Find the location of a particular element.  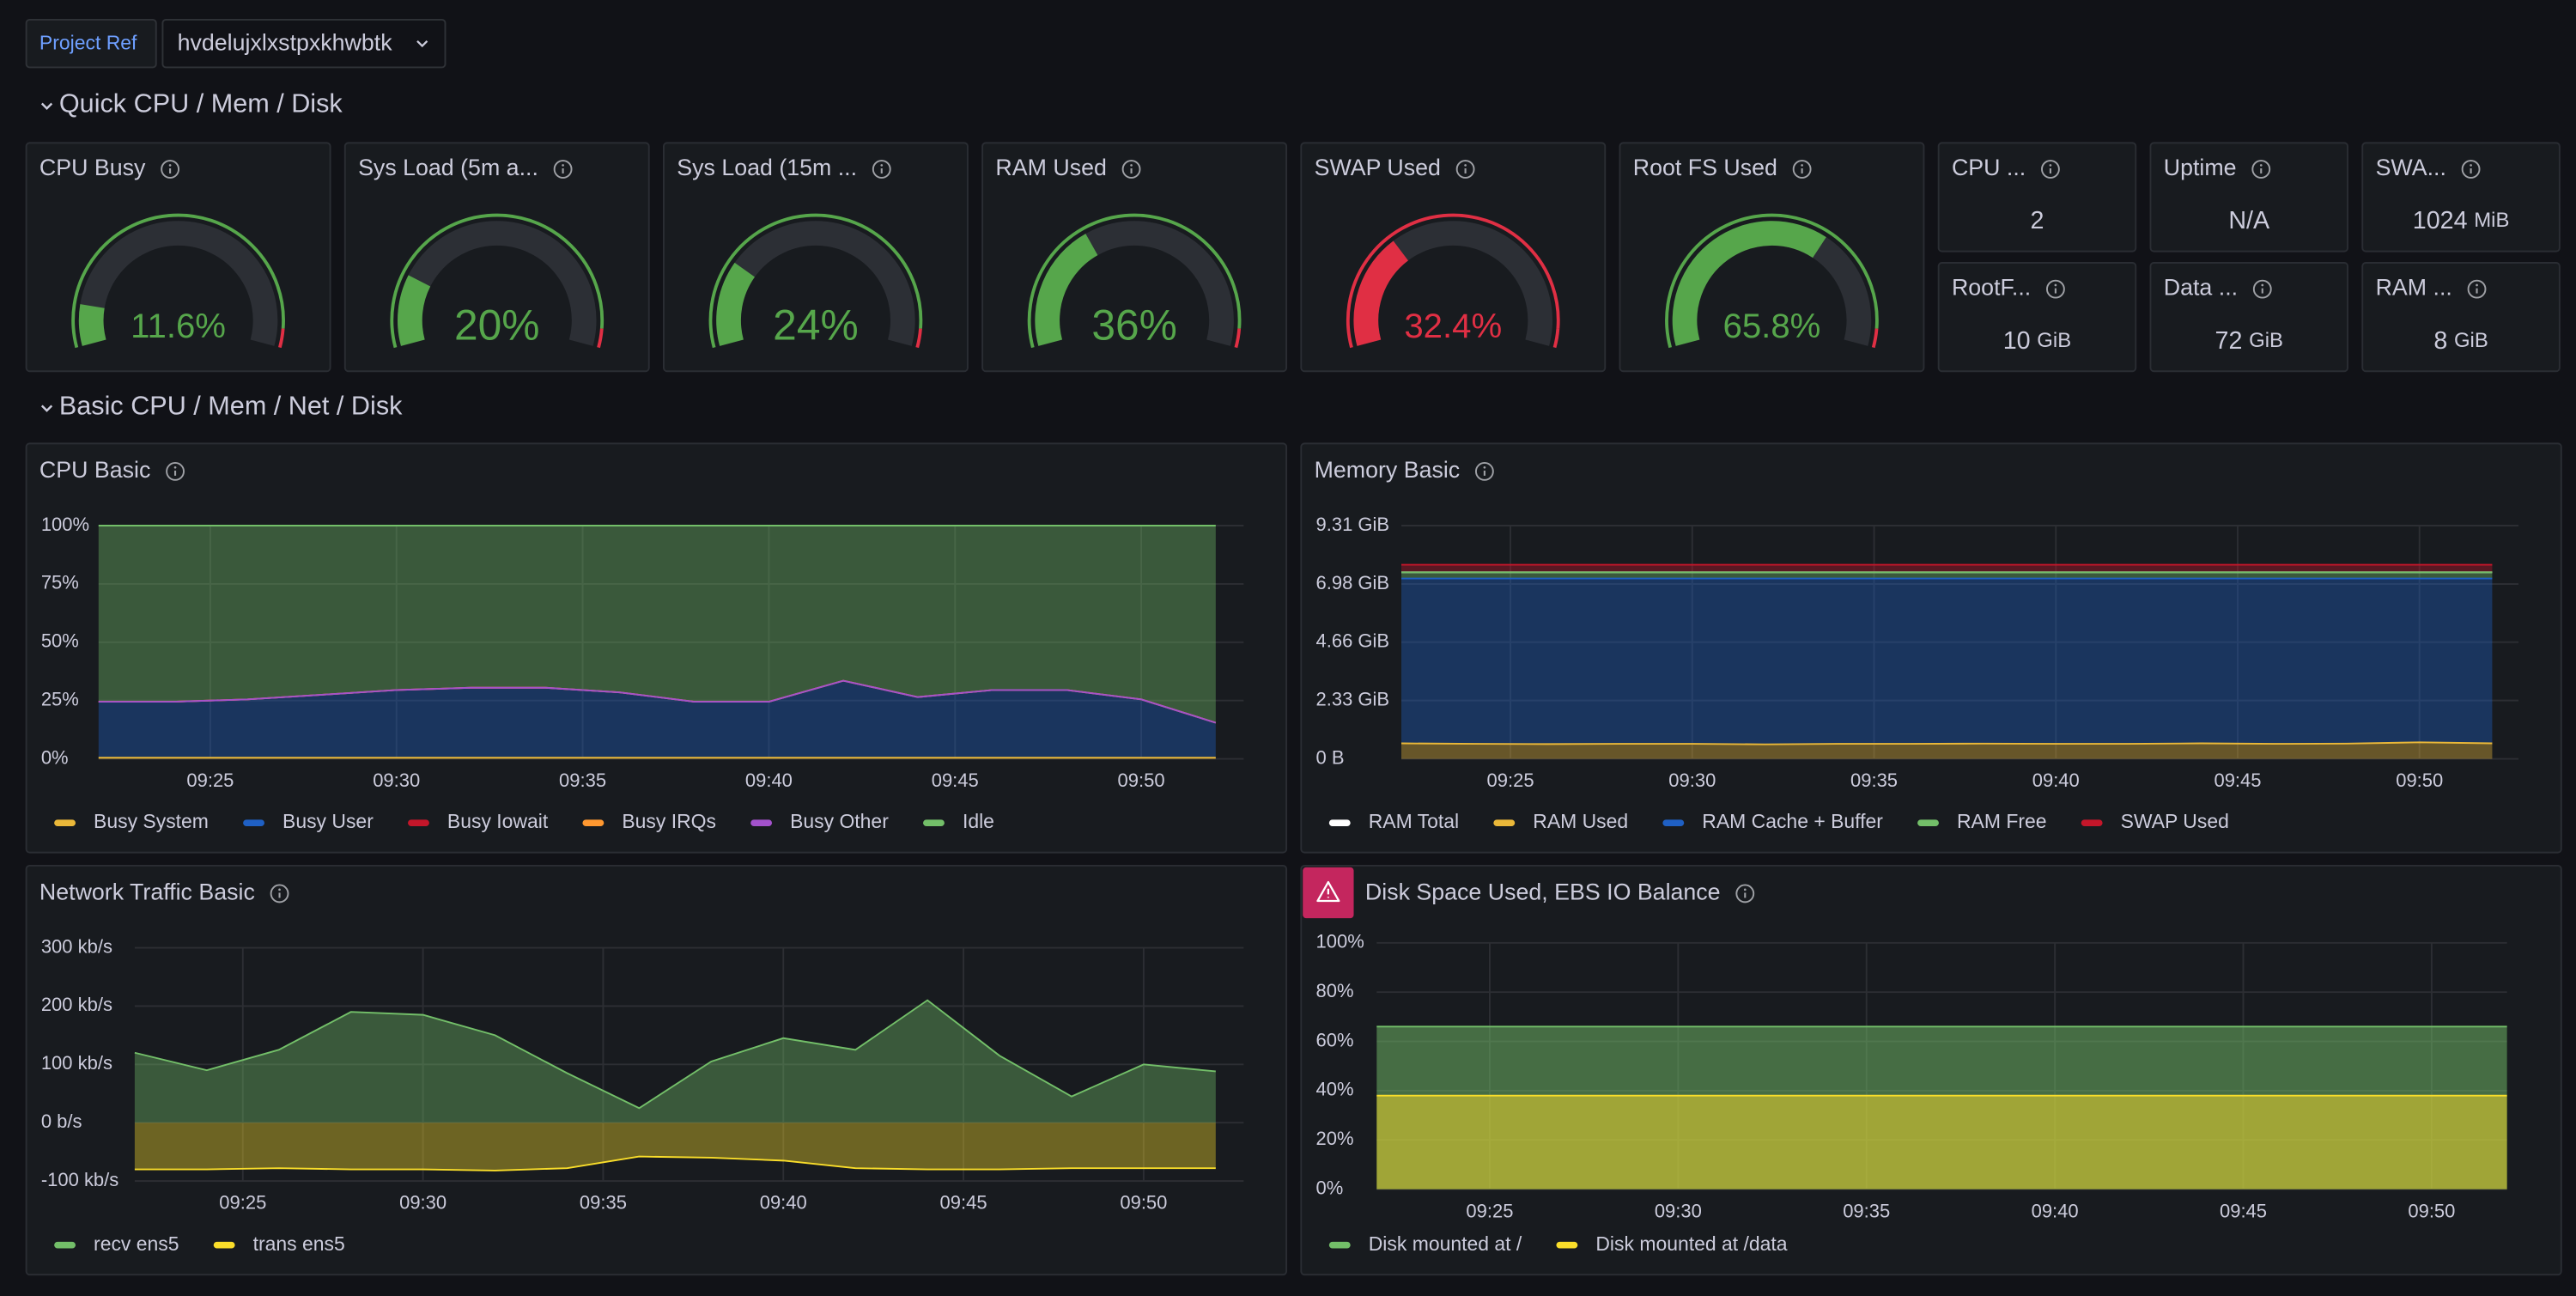

legend-label: Busy Other is located at coordinates (839, 821).